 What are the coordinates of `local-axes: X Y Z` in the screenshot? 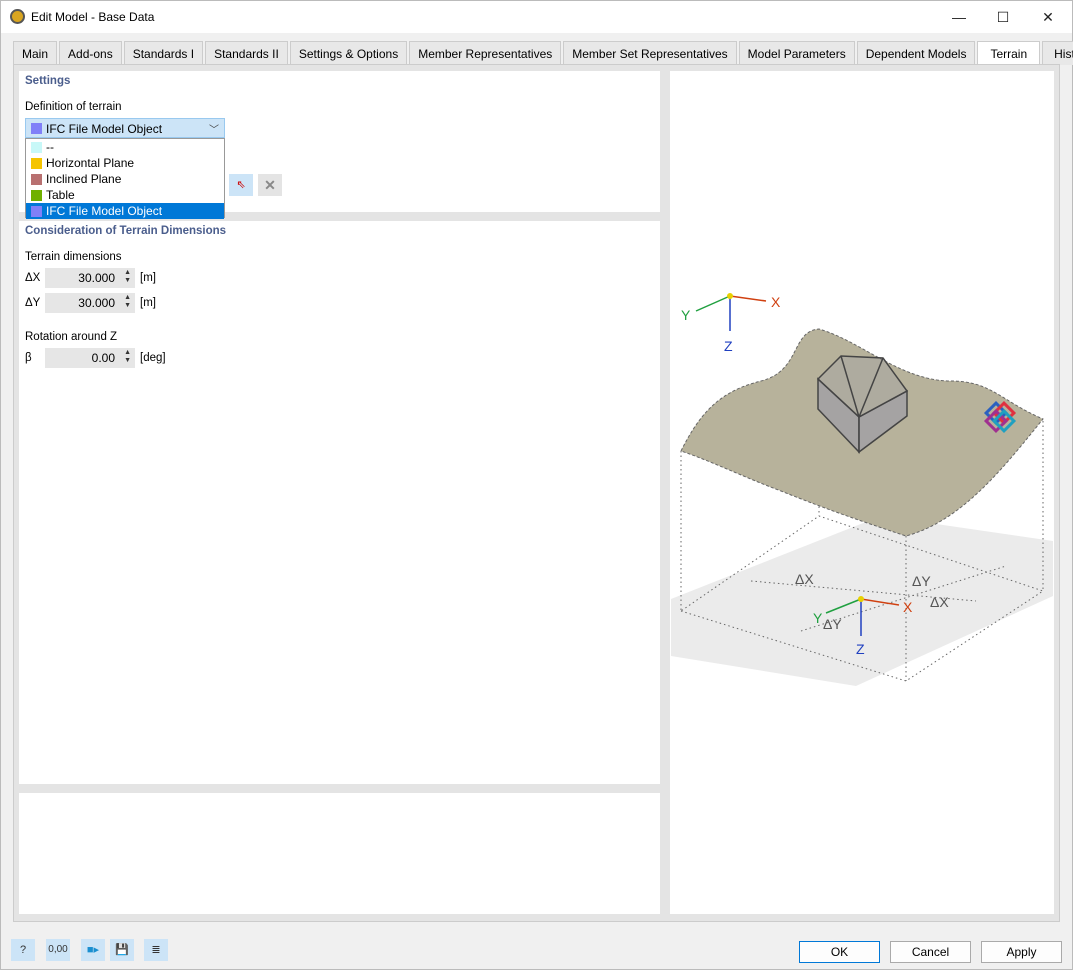 It's located at (863, 626).